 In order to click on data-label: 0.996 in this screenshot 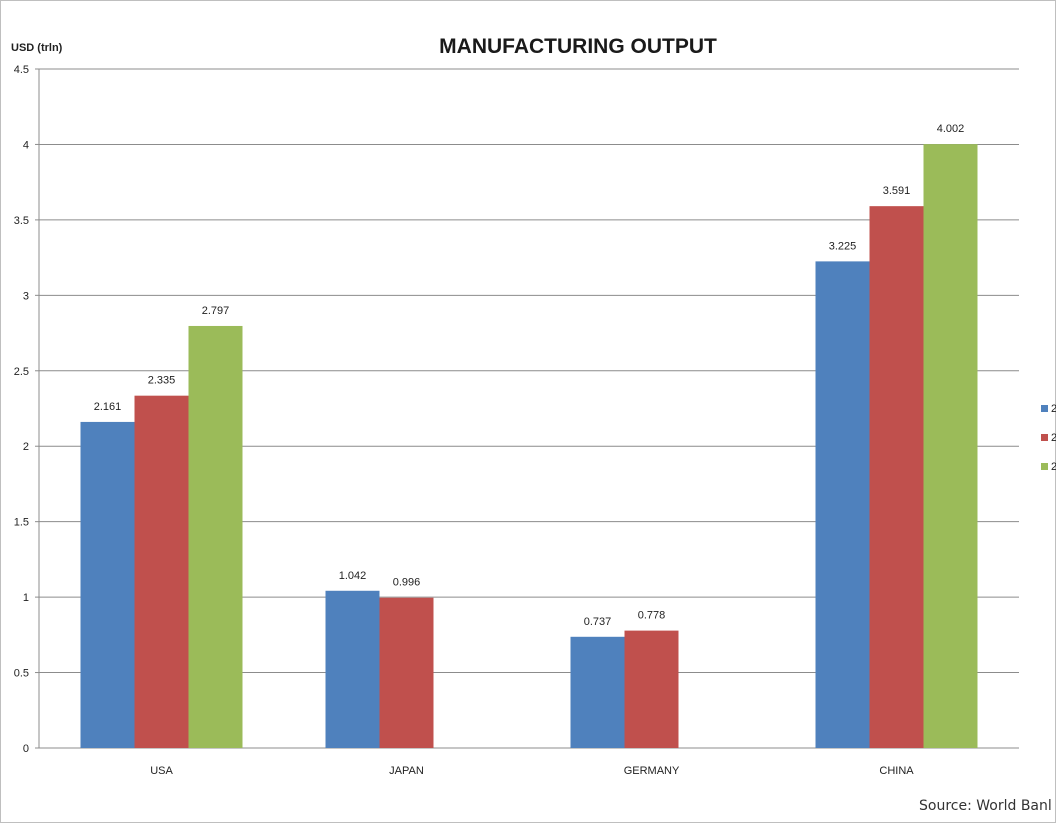, I will do `click(407, 583)`.